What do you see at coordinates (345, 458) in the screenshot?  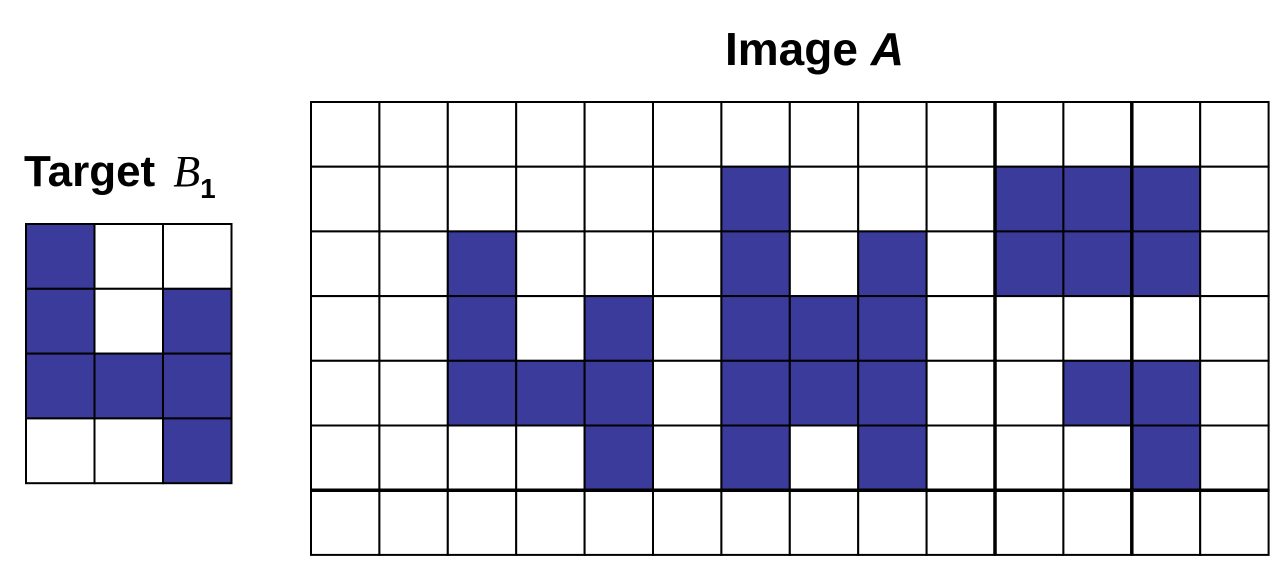 I see `image-cell-5-0-empty` at bounding box center [345, 458].